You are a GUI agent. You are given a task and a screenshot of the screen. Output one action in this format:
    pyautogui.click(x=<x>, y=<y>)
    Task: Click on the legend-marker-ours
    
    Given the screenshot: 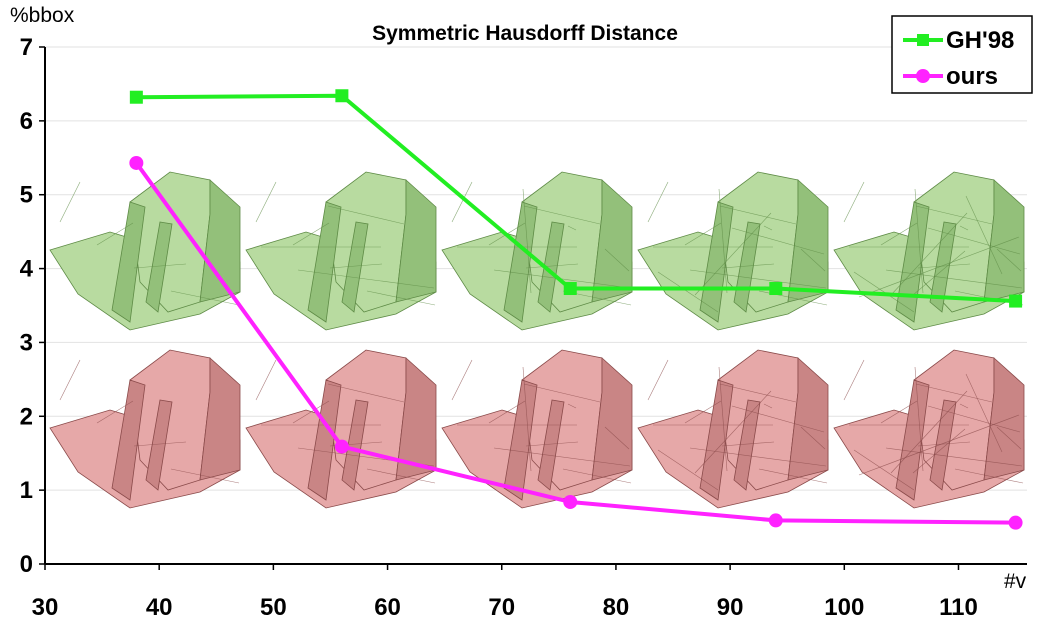 What is the action you would take?
    pyautogui.click(x=923, y=76)
    